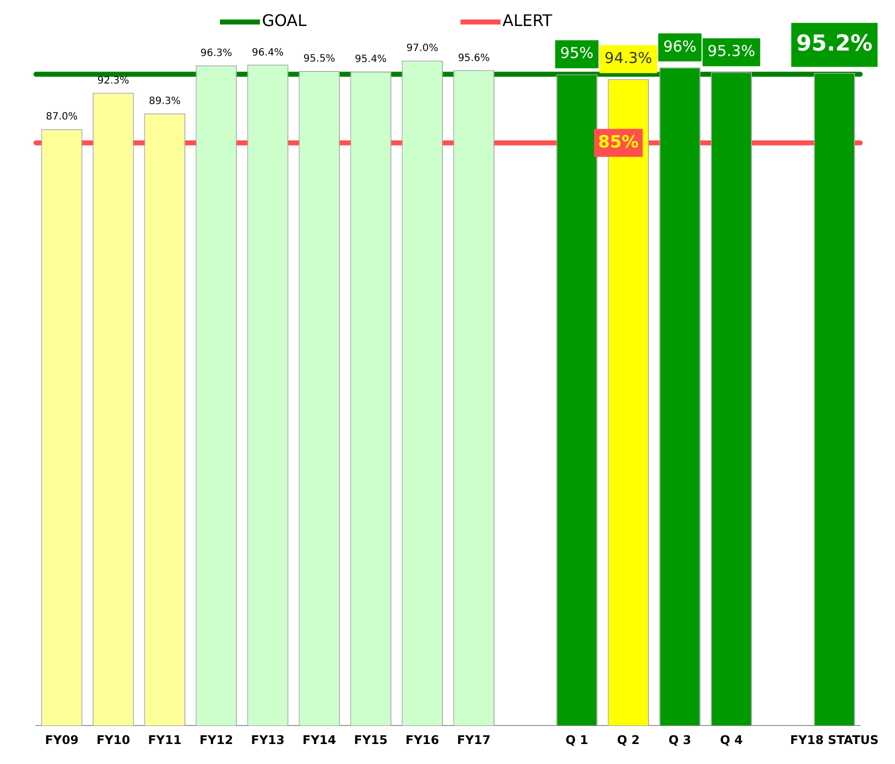 The image size is (895, 764). What do you see at coordinates (268, 52) in the screenshot?
I see `data-label: 96.4%` at bounding box center [268, 52].